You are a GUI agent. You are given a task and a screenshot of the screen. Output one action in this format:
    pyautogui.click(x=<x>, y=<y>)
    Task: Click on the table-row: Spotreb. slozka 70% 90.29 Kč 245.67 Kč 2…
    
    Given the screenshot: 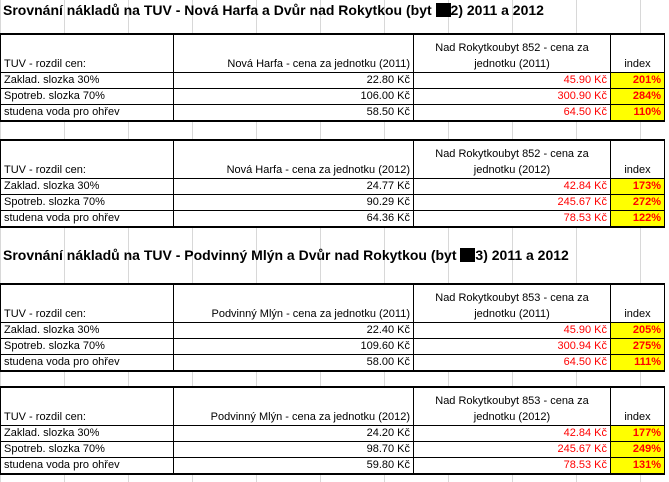 What is the action you would take?
    pyautogui.click(x=332, y=202)
    